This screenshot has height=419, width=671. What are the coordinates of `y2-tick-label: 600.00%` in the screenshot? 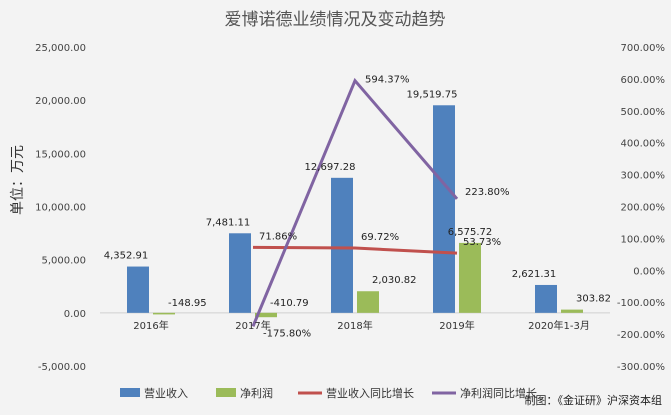 It's located at (643, 80).